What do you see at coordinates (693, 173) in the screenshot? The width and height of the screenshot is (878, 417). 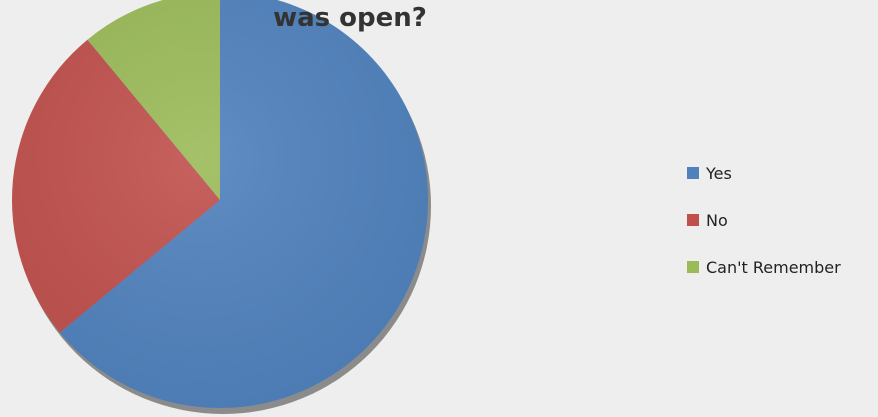 I see `legend-swatch-yes` at bounding box center [693, 173].